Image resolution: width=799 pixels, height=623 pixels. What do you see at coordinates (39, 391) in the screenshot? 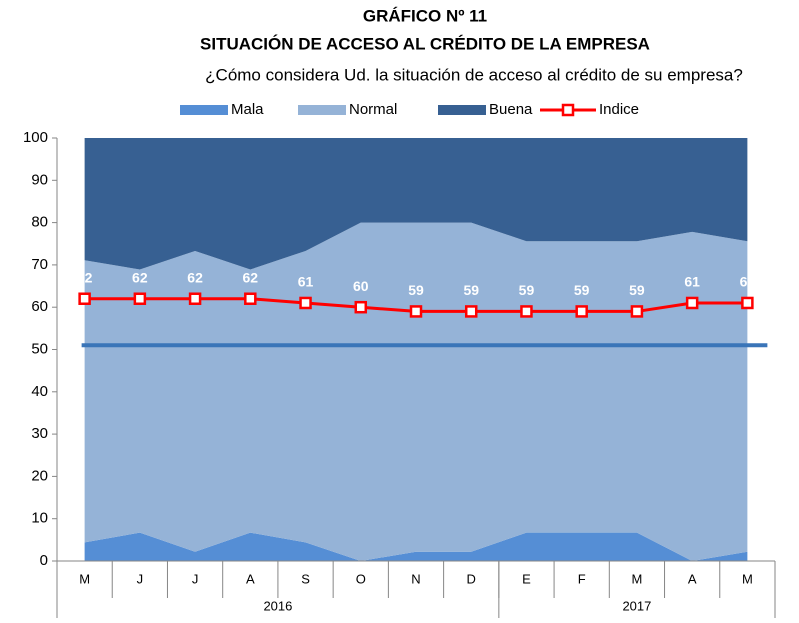
I see `y-tick-label: 40` at bounding box center [39, 391].